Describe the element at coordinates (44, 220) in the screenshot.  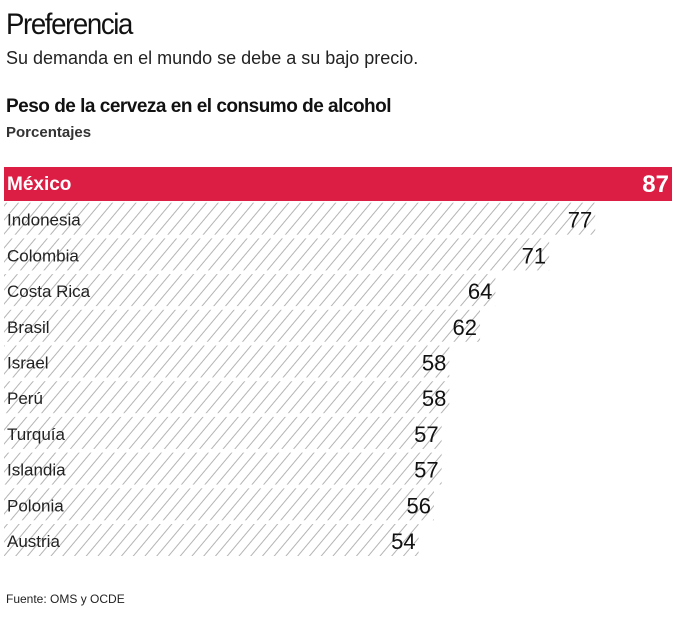
I see `category-label: Indonesia` at that location.